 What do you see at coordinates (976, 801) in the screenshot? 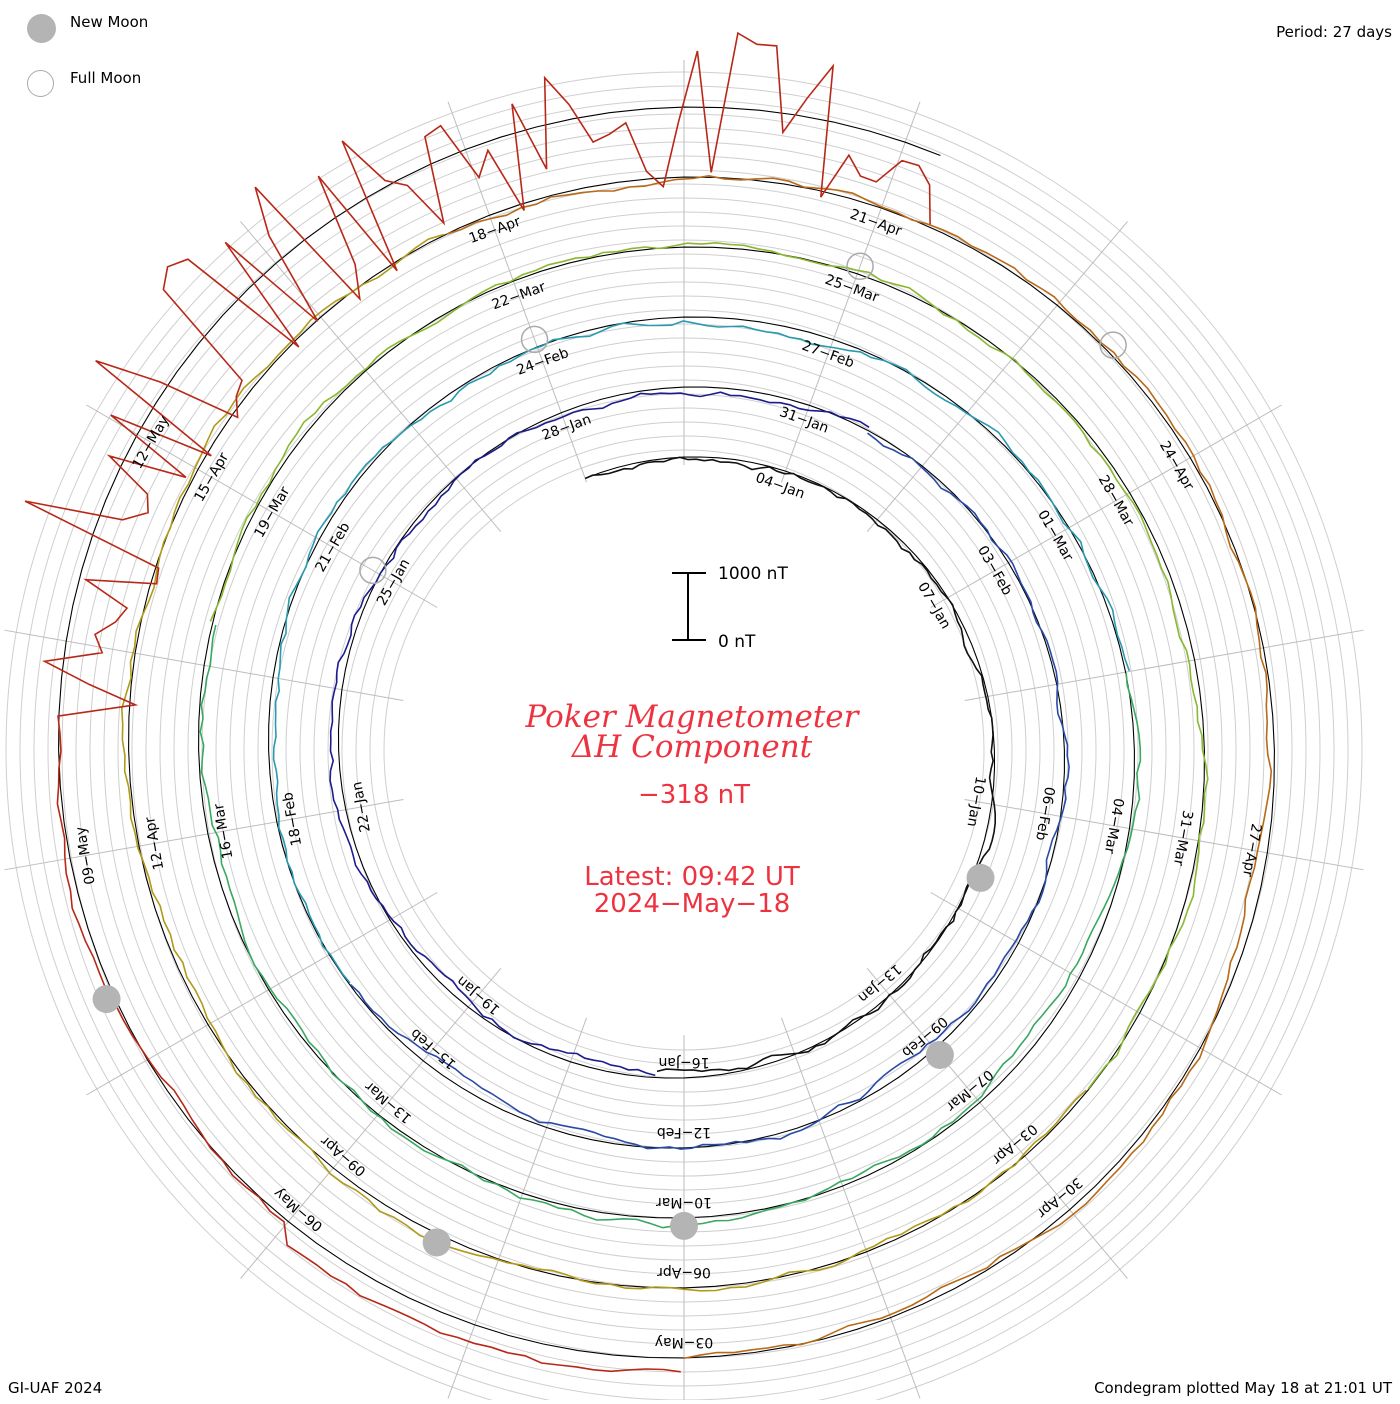
I see `date-label: 10−Jan` at bounding box center [976, 801].